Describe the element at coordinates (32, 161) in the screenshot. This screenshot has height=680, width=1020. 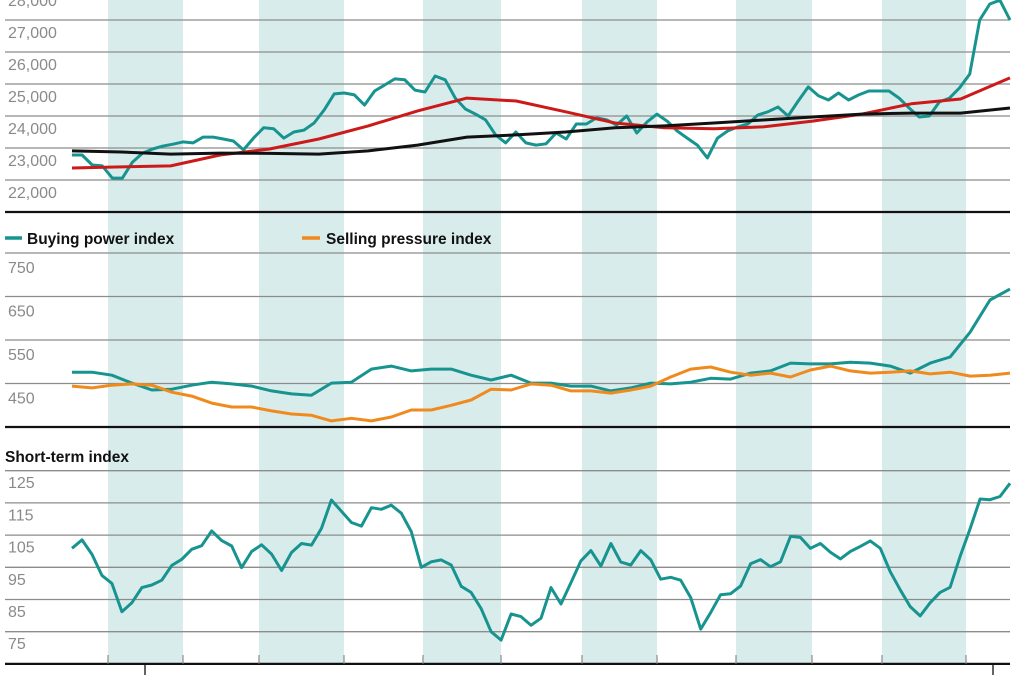
I see `y-tick-label: 23,000` at that location.